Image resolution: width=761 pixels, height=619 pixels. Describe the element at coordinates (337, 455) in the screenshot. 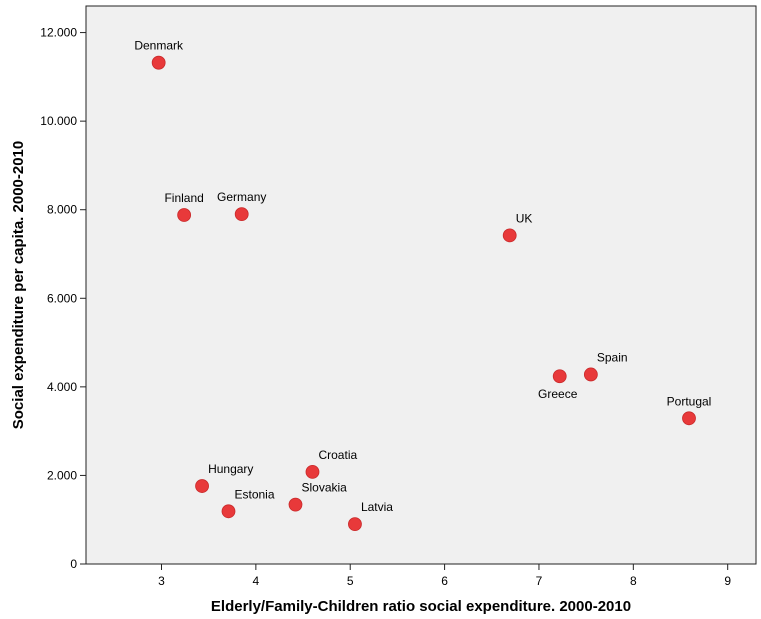

I see `data-label-croatia: Croatia` at that location.